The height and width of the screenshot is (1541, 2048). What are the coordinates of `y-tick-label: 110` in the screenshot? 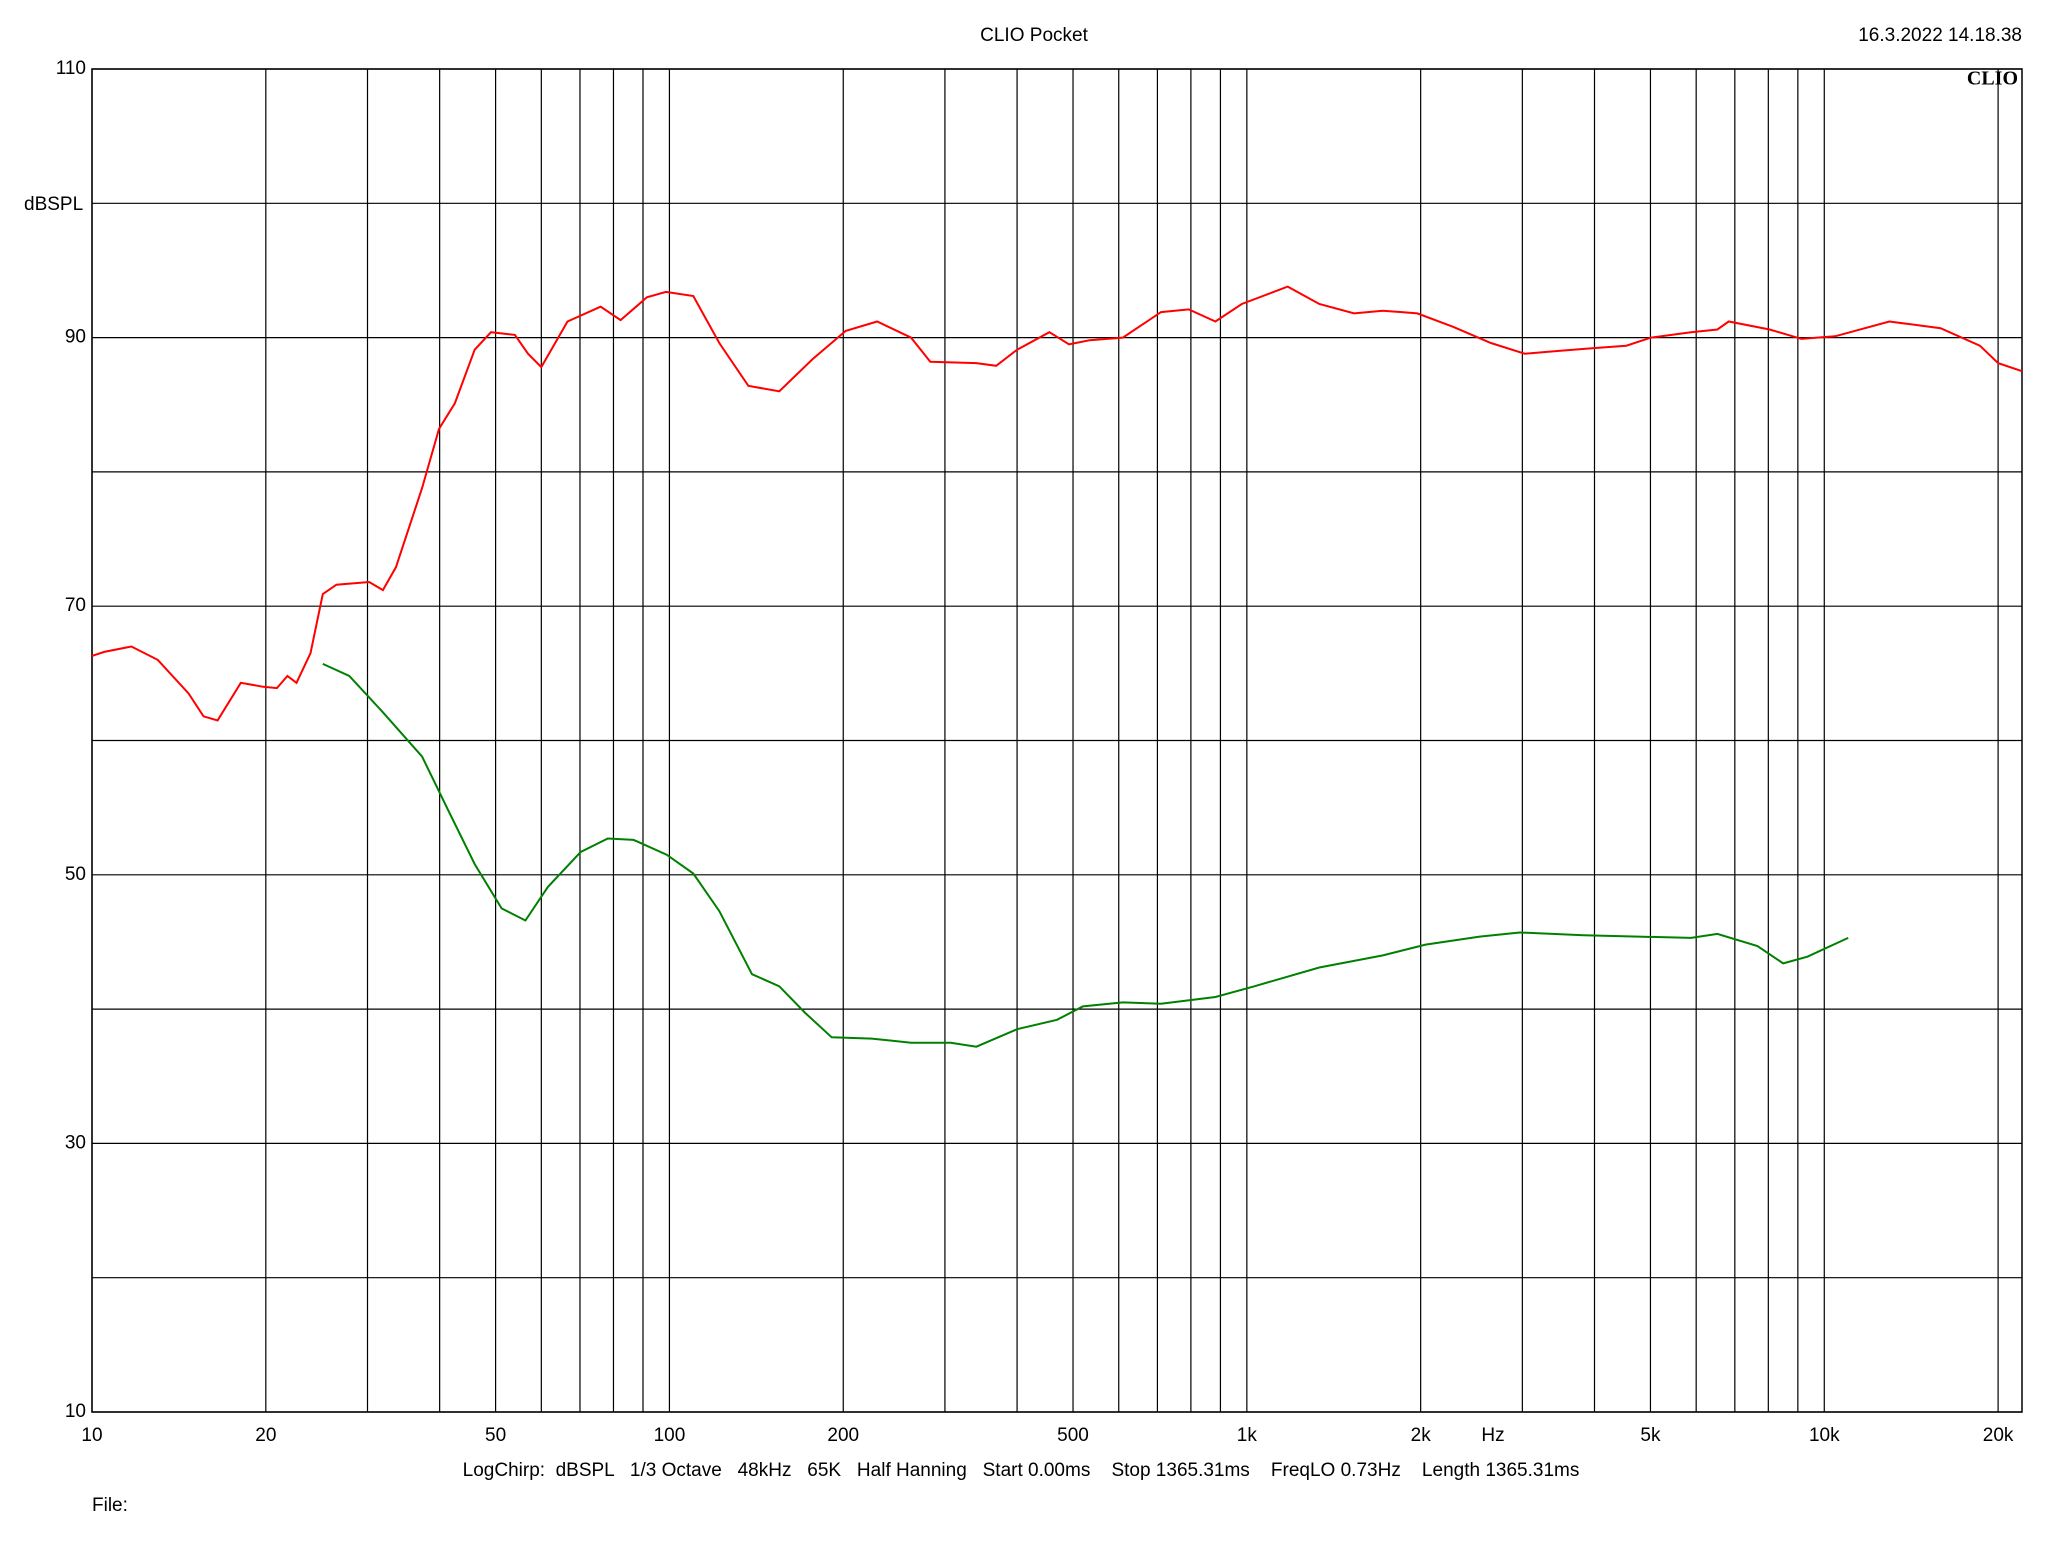 It's located at (71, 68).